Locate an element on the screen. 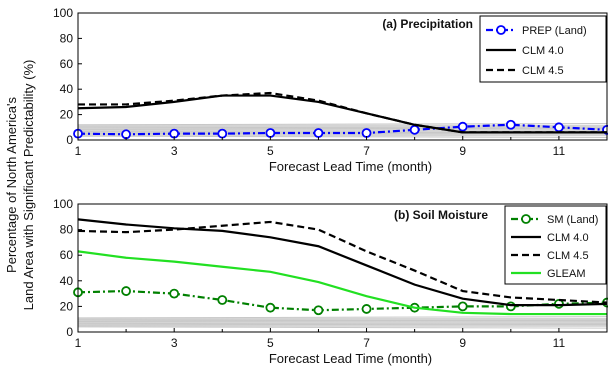 The height and width of the screenshot is (371, 608). legend-label: GLEAM is located at coordinates (566, 274).